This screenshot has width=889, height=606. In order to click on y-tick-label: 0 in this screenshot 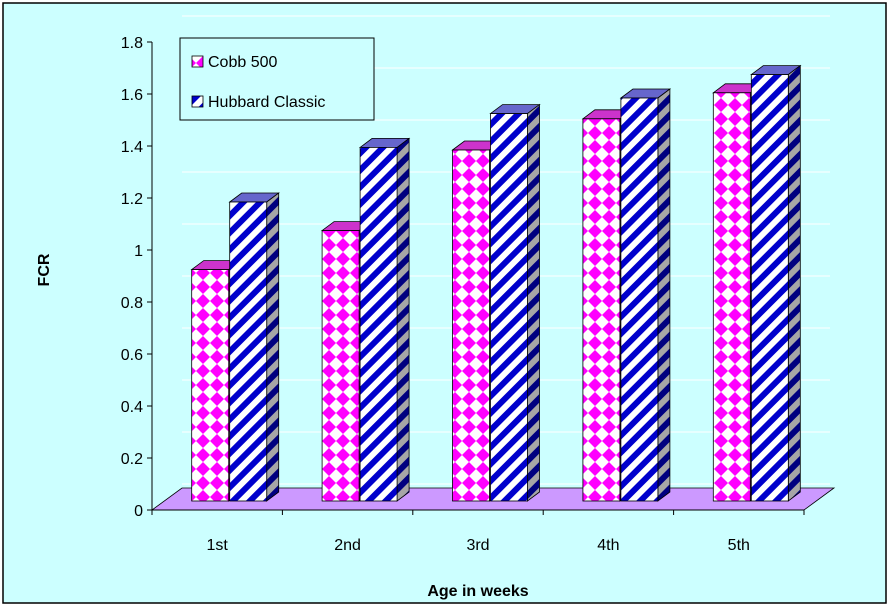, I will do `click(138, 511)`.